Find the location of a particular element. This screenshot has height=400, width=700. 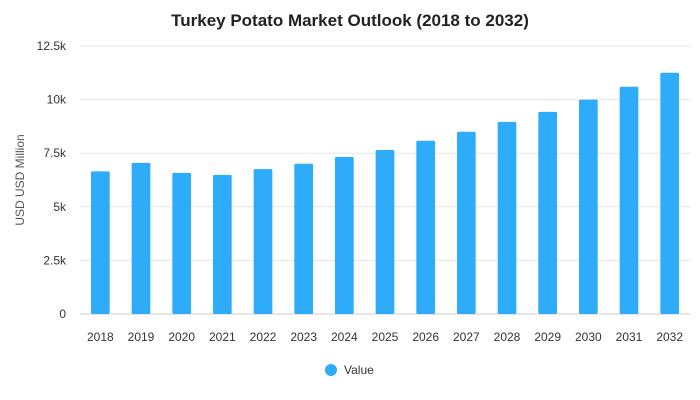

y-tick-label: 10k is located at coordinates (57, 100).